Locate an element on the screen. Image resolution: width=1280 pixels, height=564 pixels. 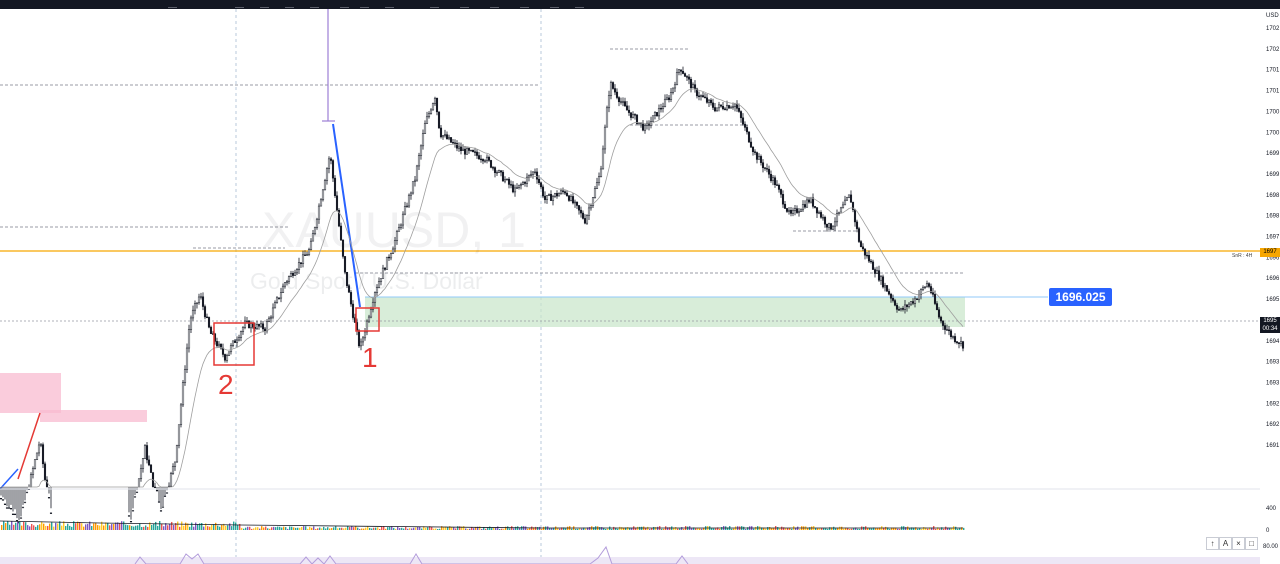
current-price-tag: 1696.025 is located at coordinates (1080, 297).